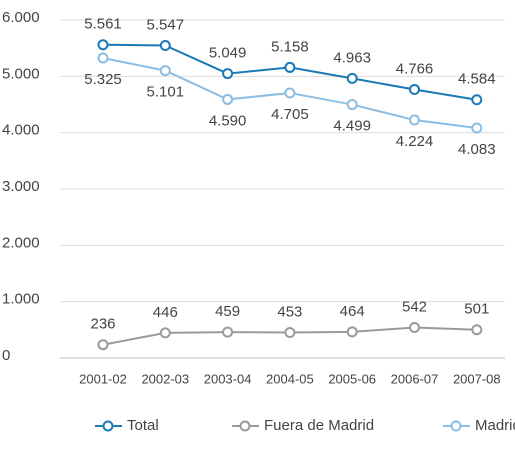 The width and height of the screenshot is (515, 463). What do you see at coordinates (495, 425) in the screenshot?
I see `legend-label: Madrid` at bounding box center [495, 425].